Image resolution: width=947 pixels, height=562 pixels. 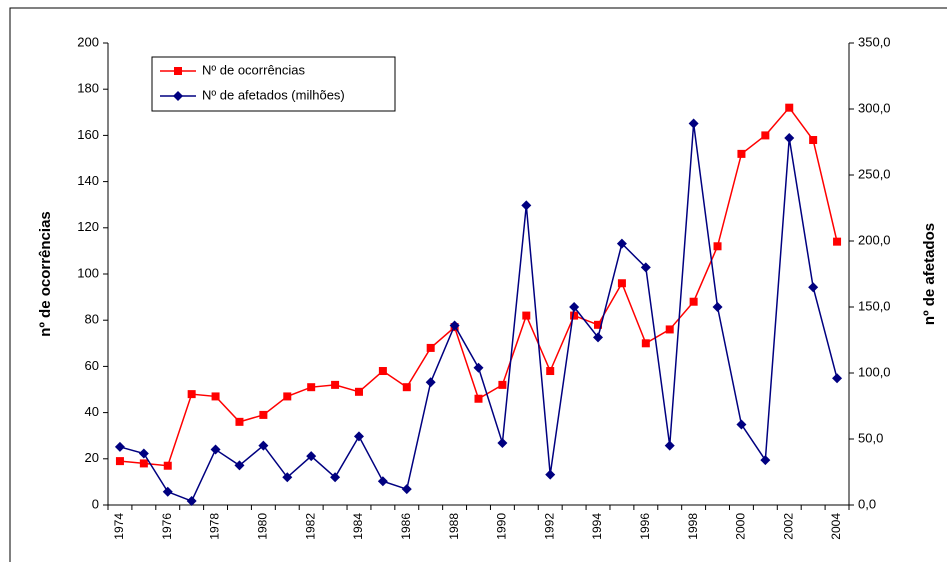 What do you see at coordinates (92, 411) in the screenshot?
I see `y-tick-label: 40` at bounding box center [92, 411].